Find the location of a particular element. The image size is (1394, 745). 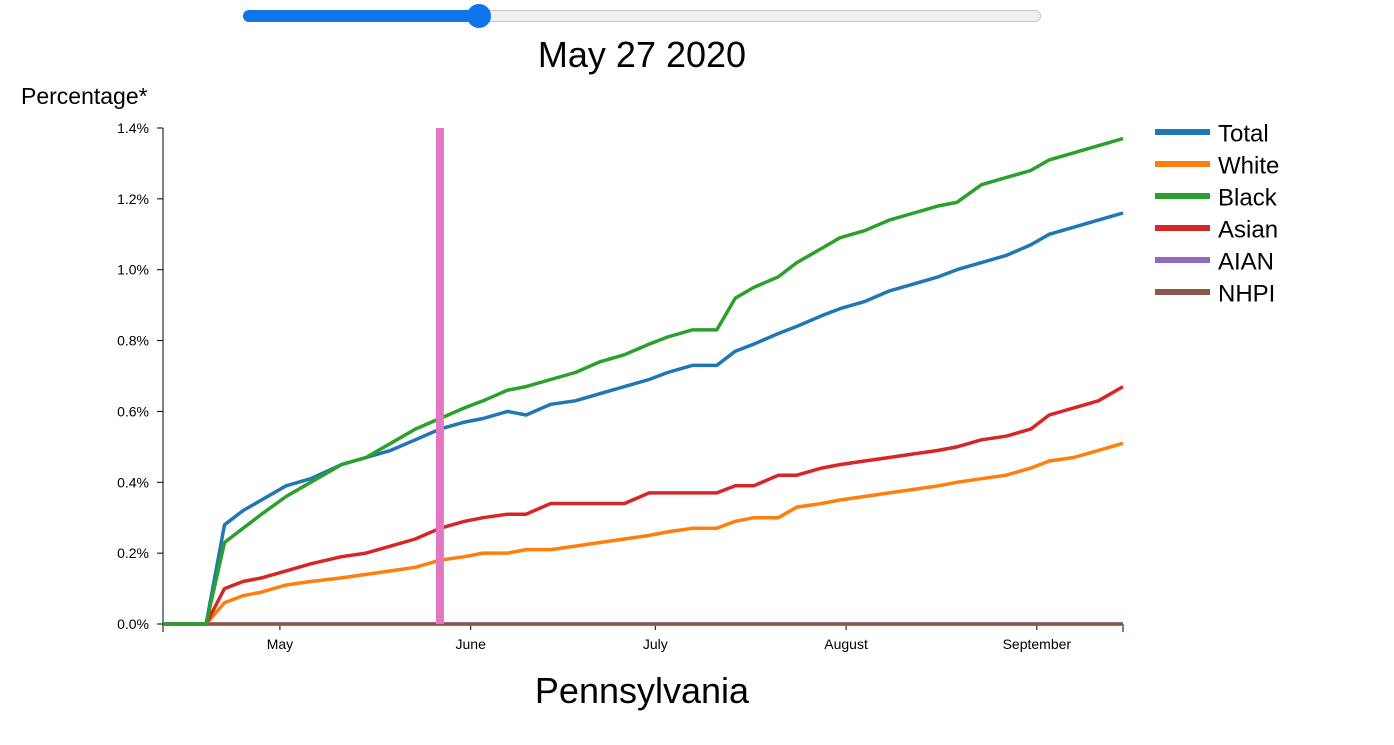

legend-label-total: Total is located at coordinates (1243, 133).